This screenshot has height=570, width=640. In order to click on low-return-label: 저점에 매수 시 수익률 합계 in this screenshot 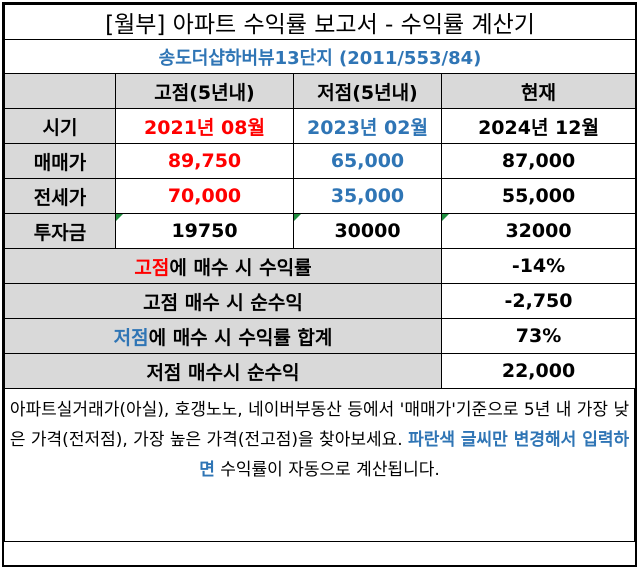, I will do `click(223, 336)`.